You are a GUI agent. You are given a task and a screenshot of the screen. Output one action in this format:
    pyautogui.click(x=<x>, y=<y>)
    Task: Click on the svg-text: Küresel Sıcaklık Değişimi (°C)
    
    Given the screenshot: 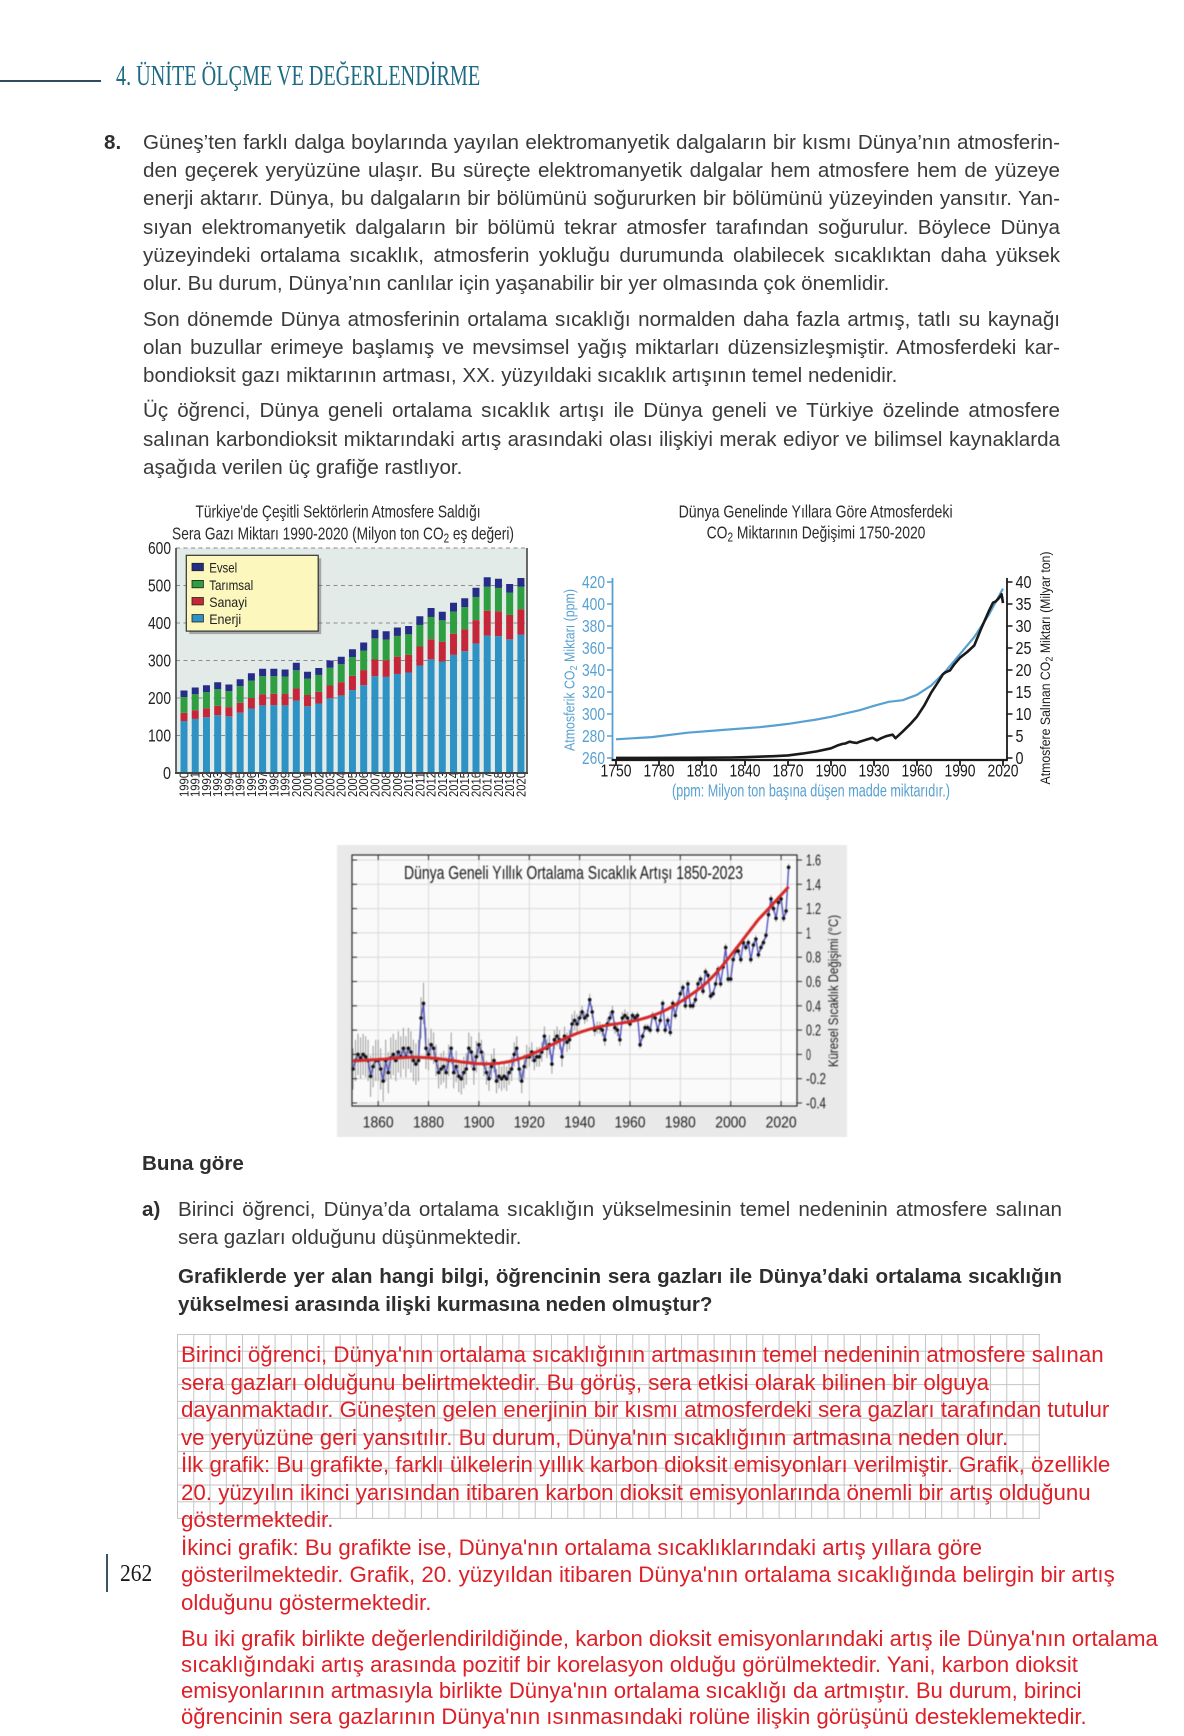 What is the action you would take?
    pyautogui.click(x=833, y=991)
    